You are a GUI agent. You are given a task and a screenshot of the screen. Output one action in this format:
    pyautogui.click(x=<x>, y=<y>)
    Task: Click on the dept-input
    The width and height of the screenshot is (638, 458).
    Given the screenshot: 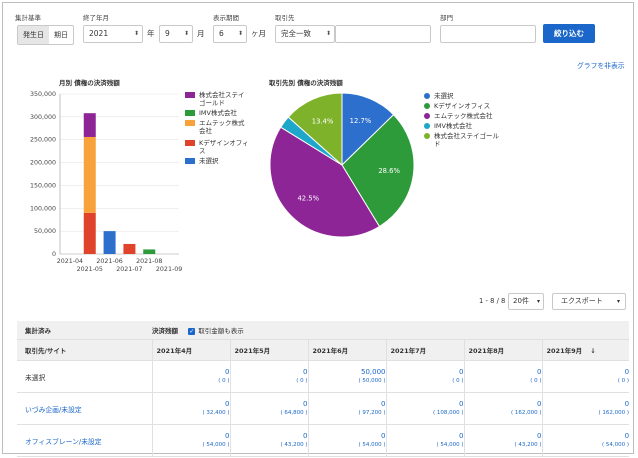 What is the action you would take?
    pyautogui.click(x=488, y=34)
    